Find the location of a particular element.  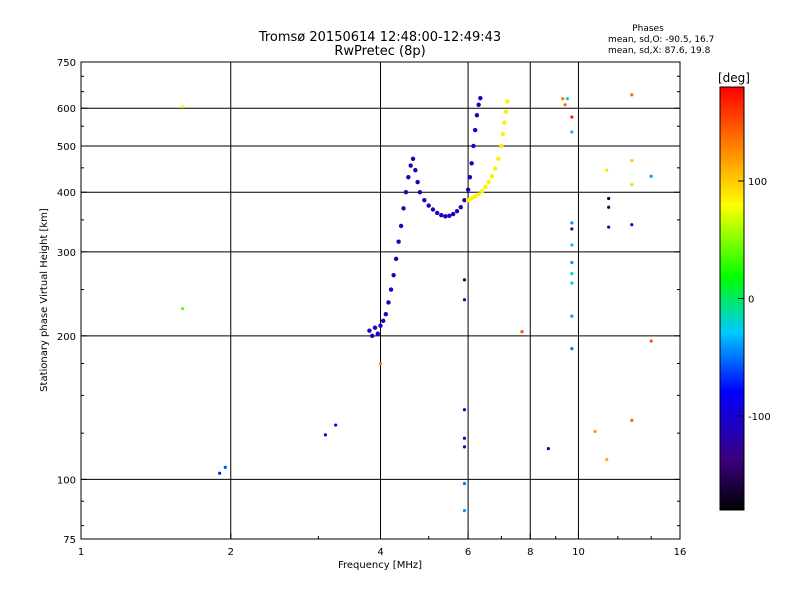

y-tick-label: 600 is located at coordinates (66, 109).